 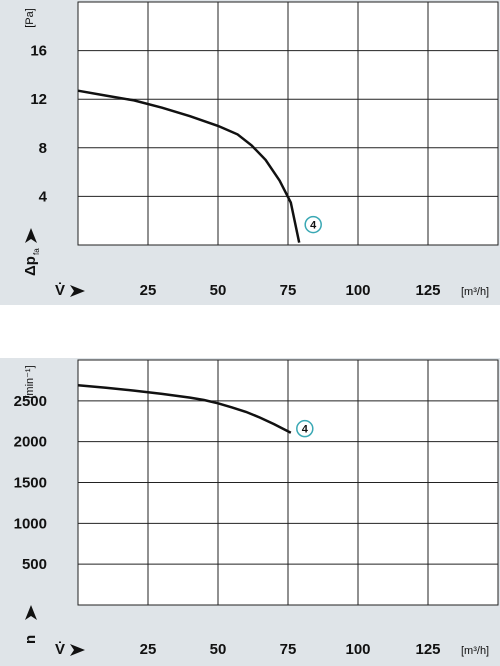 What do you see at coordinates (30, 381) in the screenshot?
I see `y-unit: [min⁻¹]` at bounding box center [30, 381].